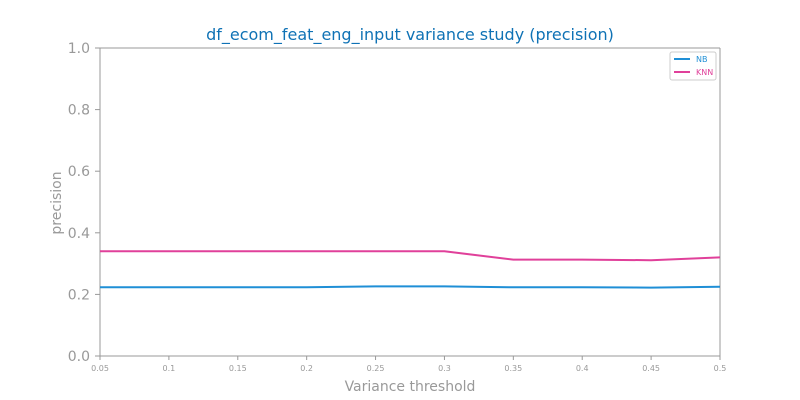  What do you see at coordinates (79, 234) in the screenshot?
I see `y-tick-label: 0.4` at bounding box center [79, 234].